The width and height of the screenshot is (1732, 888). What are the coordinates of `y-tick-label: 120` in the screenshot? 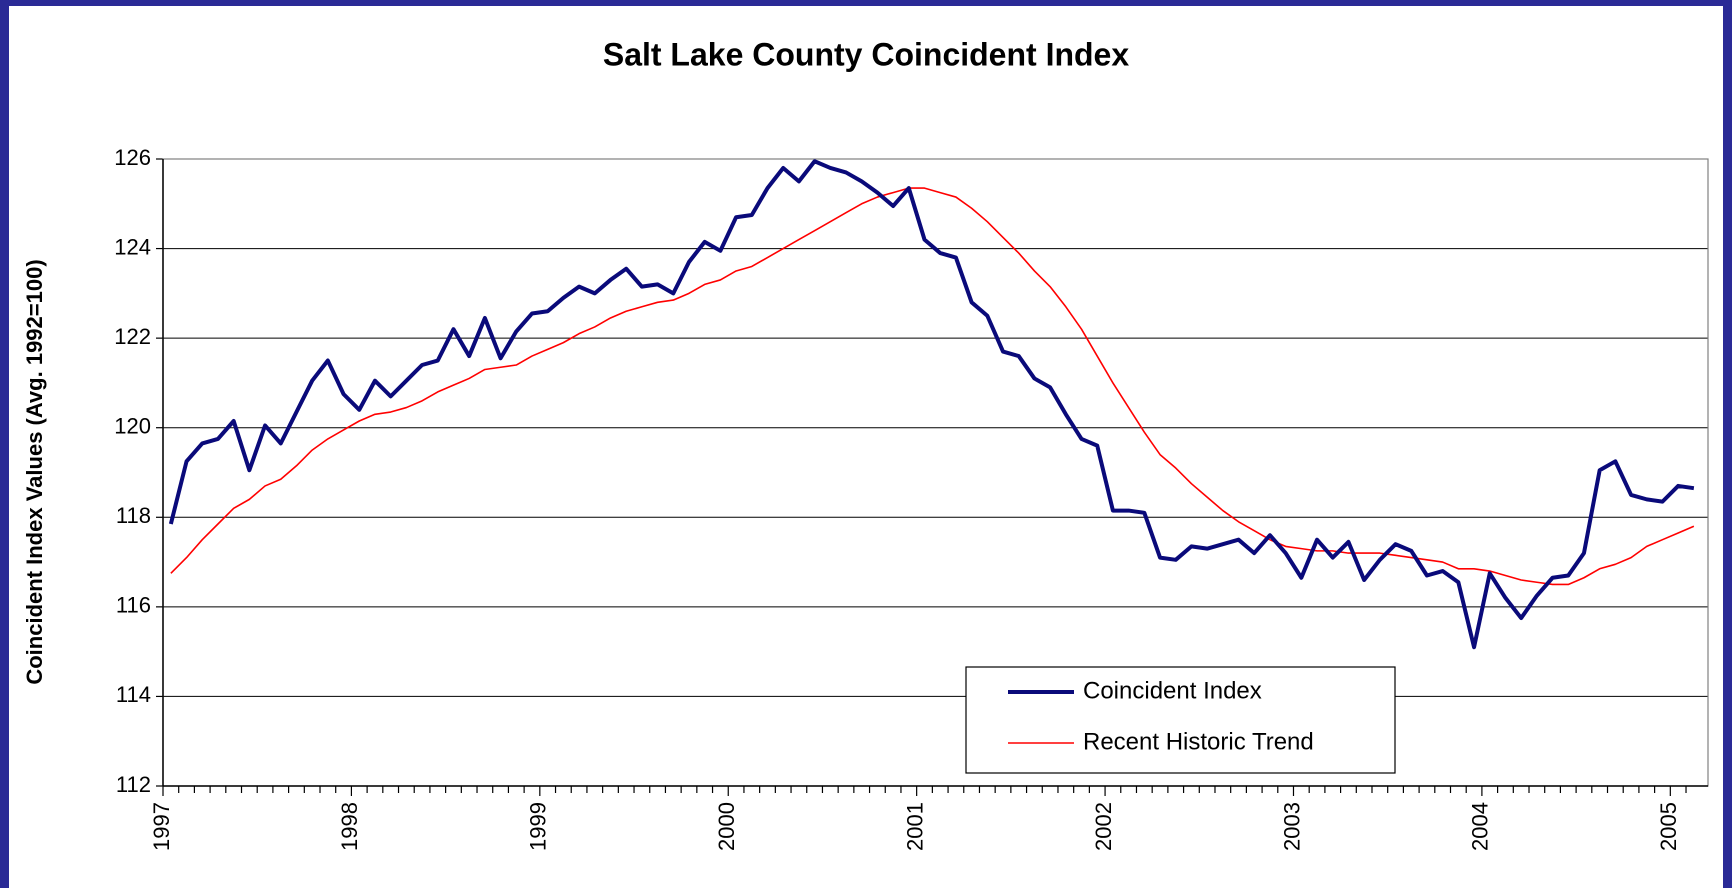 It's located at (132, 426).